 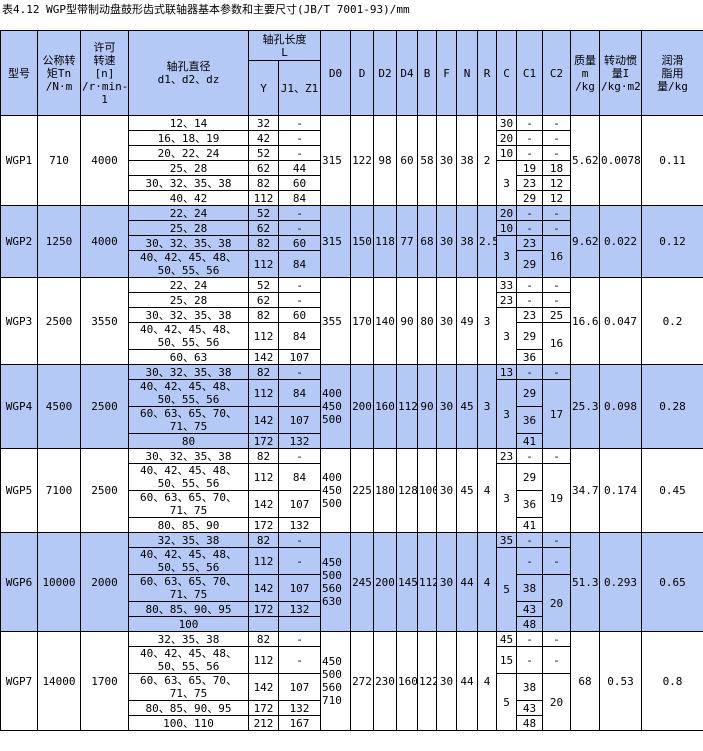 I want to click on n-cell: 44, so click(x=467, y=681).